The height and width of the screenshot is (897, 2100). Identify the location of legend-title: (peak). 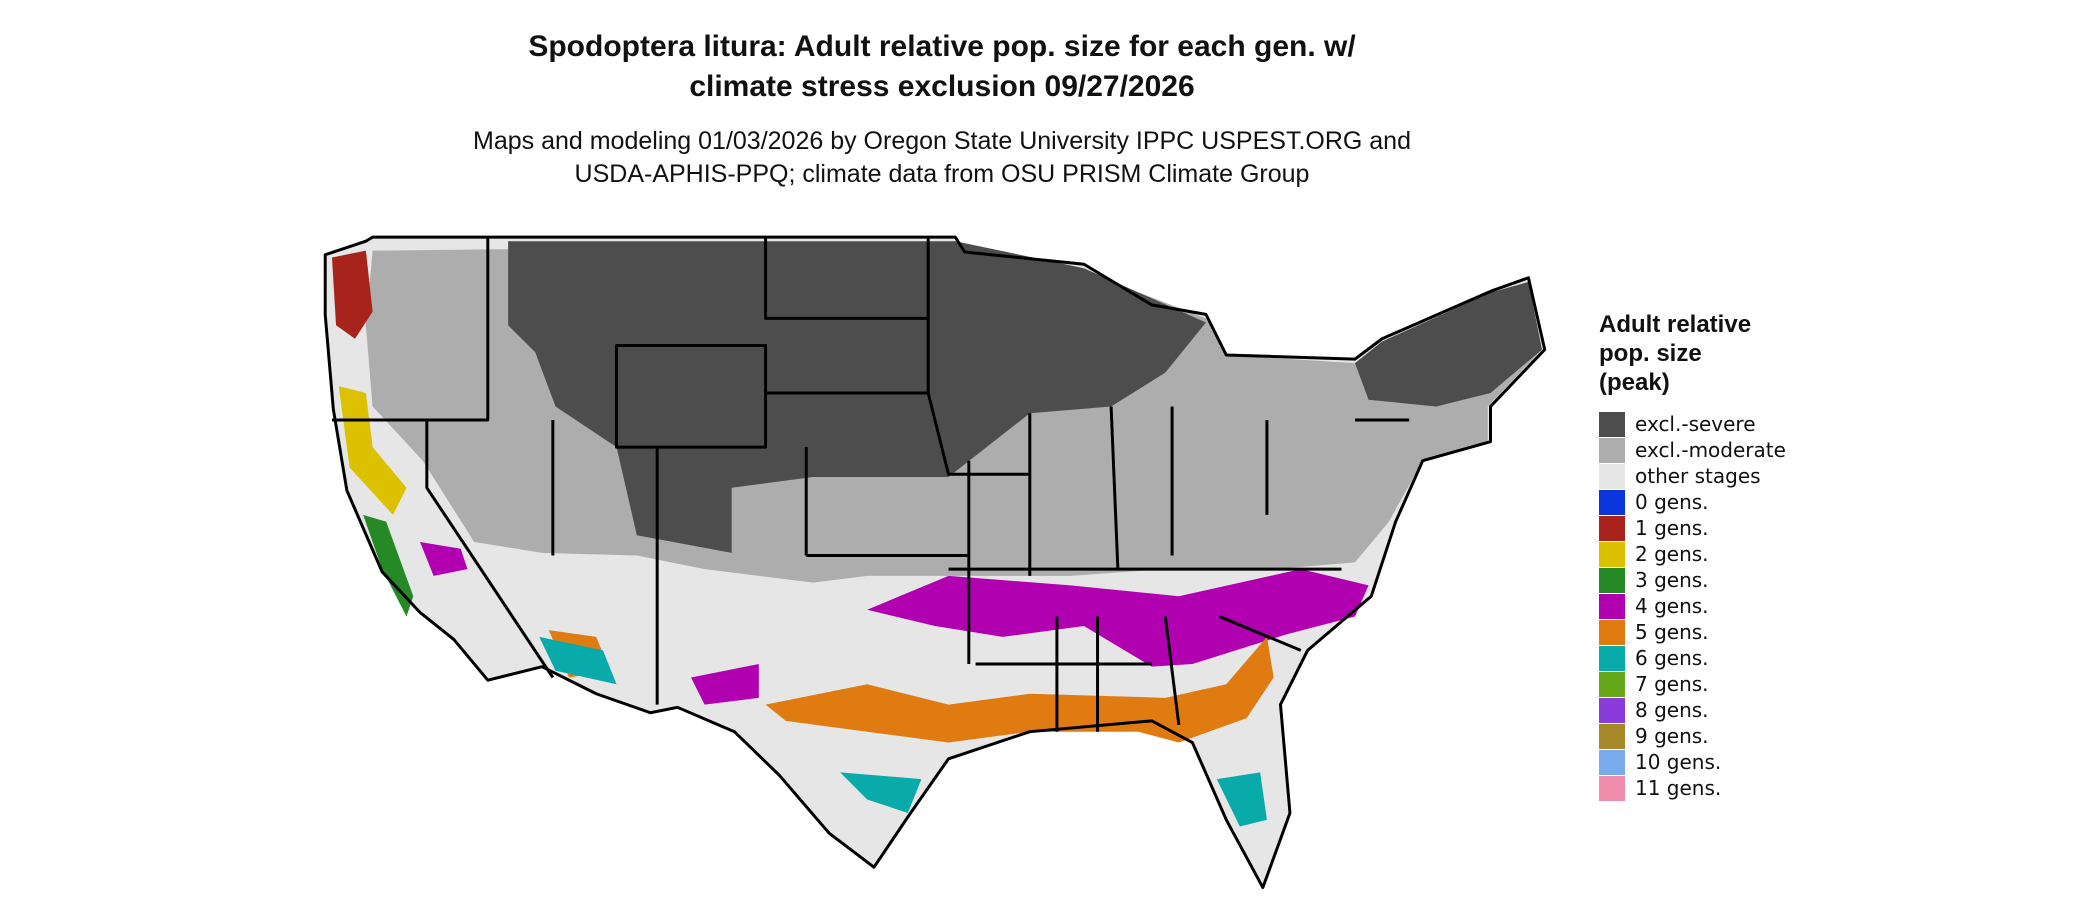
(1634, 382).